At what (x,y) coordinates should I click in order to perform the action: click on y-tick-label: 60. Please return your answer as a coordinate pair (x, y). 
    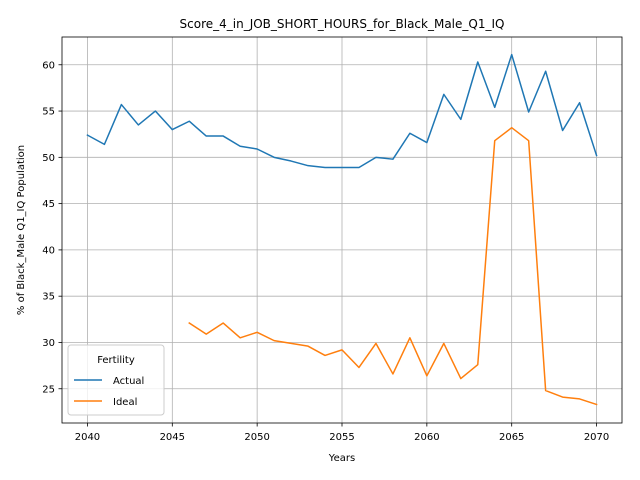
    Looking at the image, I should click on (48, 65).